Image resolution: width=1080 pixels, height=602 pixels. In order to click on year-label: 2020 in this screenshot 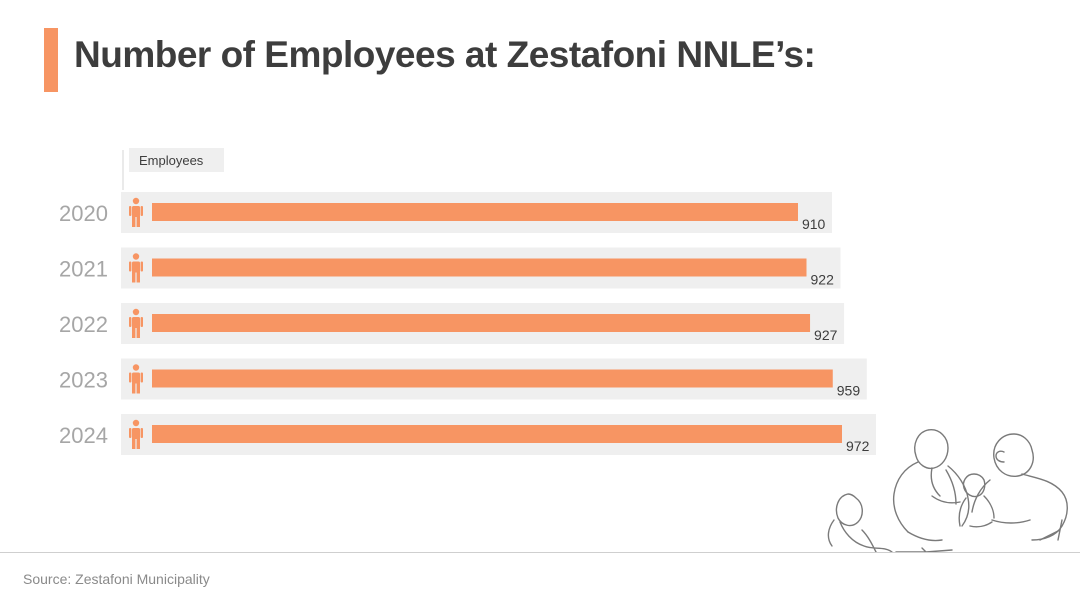, I will do `click(83, 213)`.